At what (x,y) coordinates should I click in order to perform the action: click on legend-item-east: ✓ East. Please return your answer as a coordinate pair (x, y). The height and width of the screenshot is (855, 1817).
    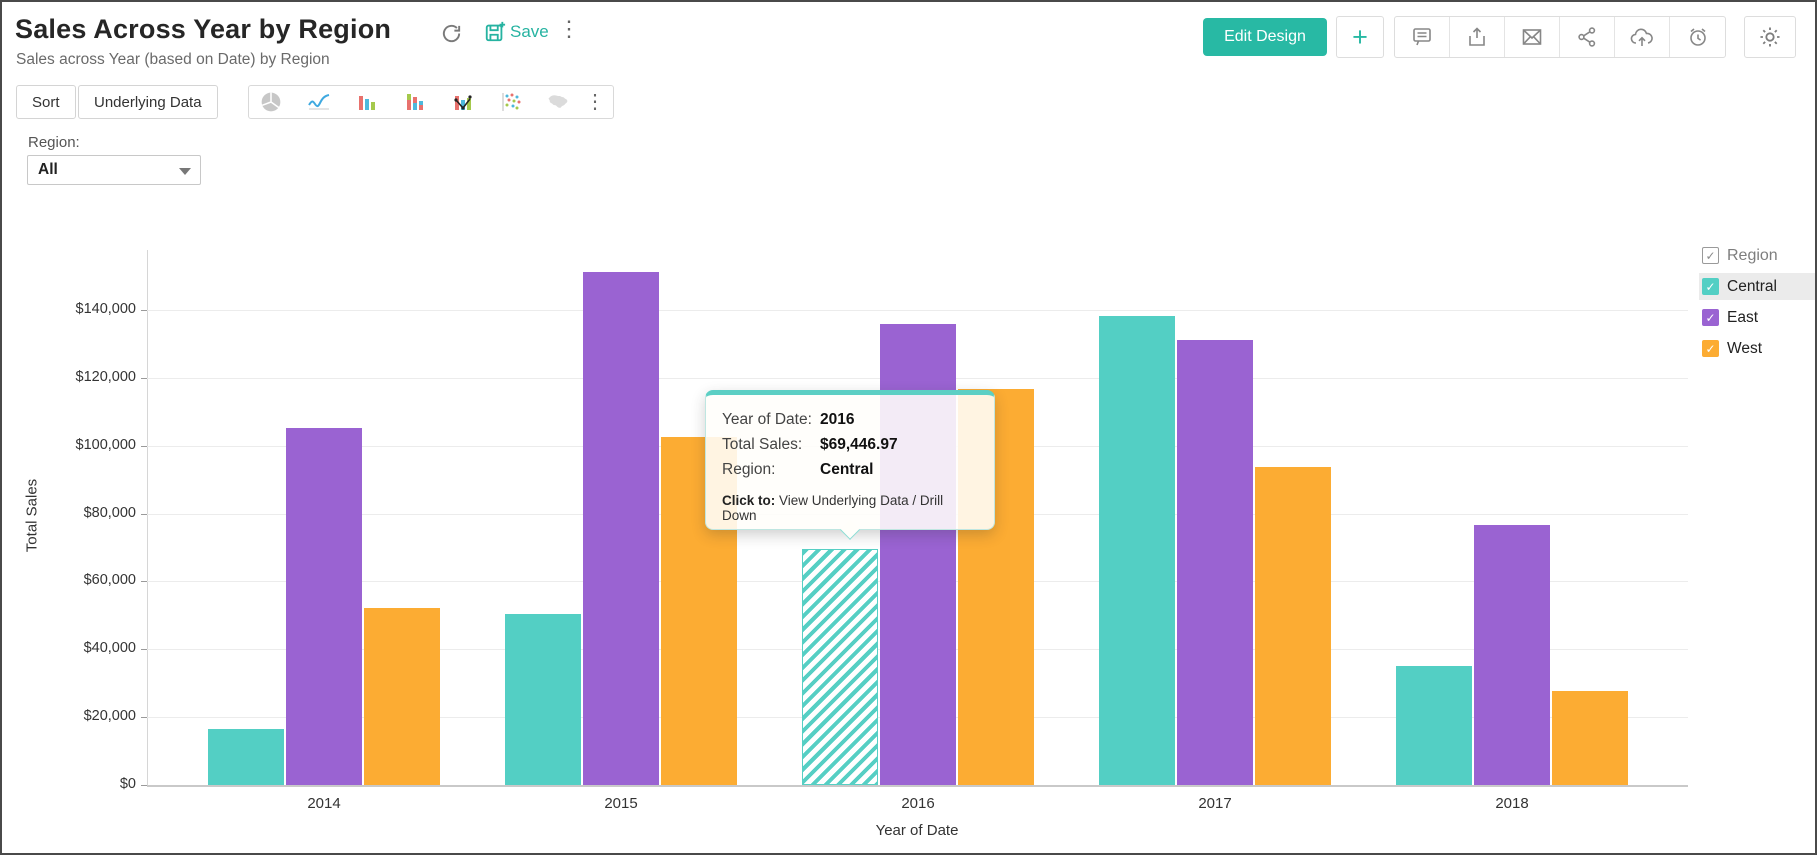
    Looking at the image, I should click on (1757, 317).